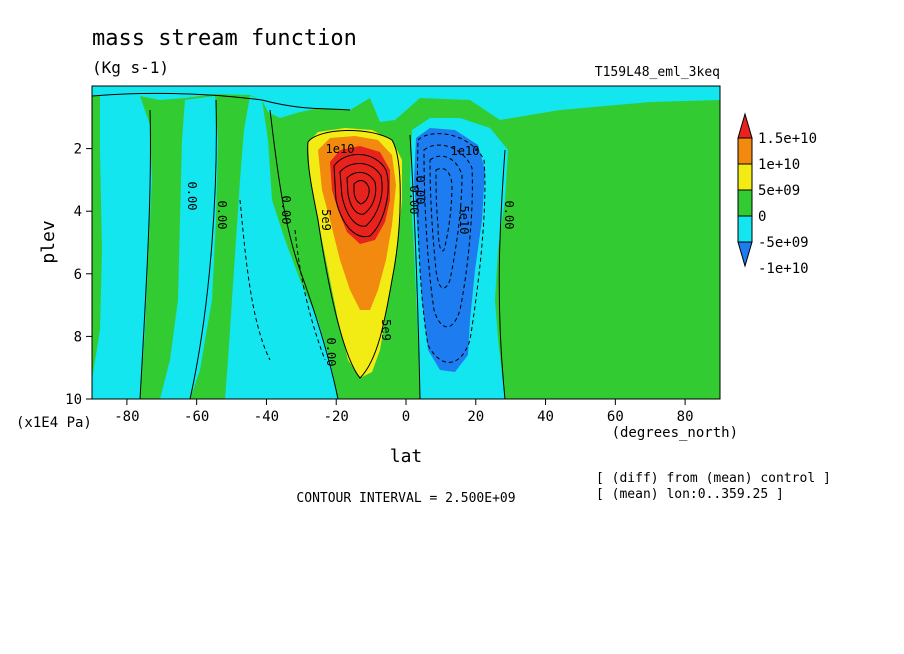  Describe the element at coordinates (685, 417) in the screenshot. I see `x-tick-label: 80` at that location.